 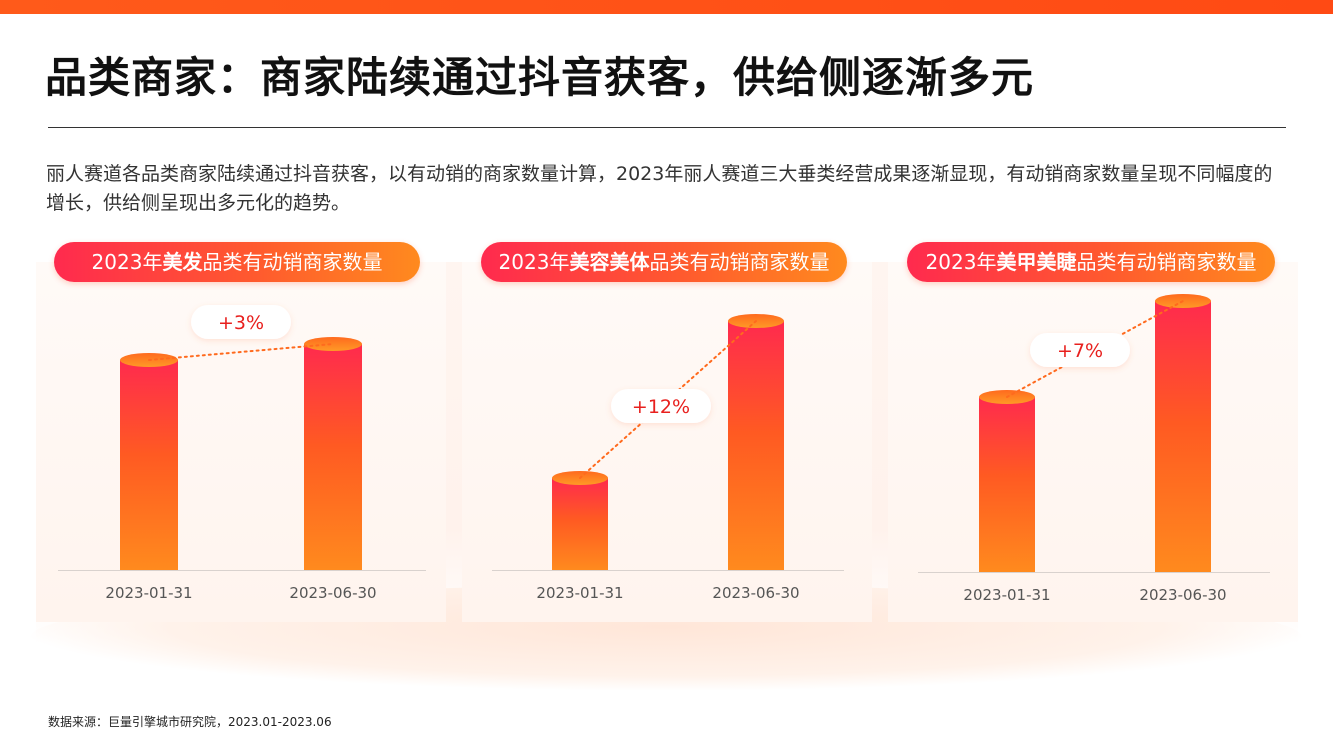 I want to click on title-divider, so click(x=667, y=127).